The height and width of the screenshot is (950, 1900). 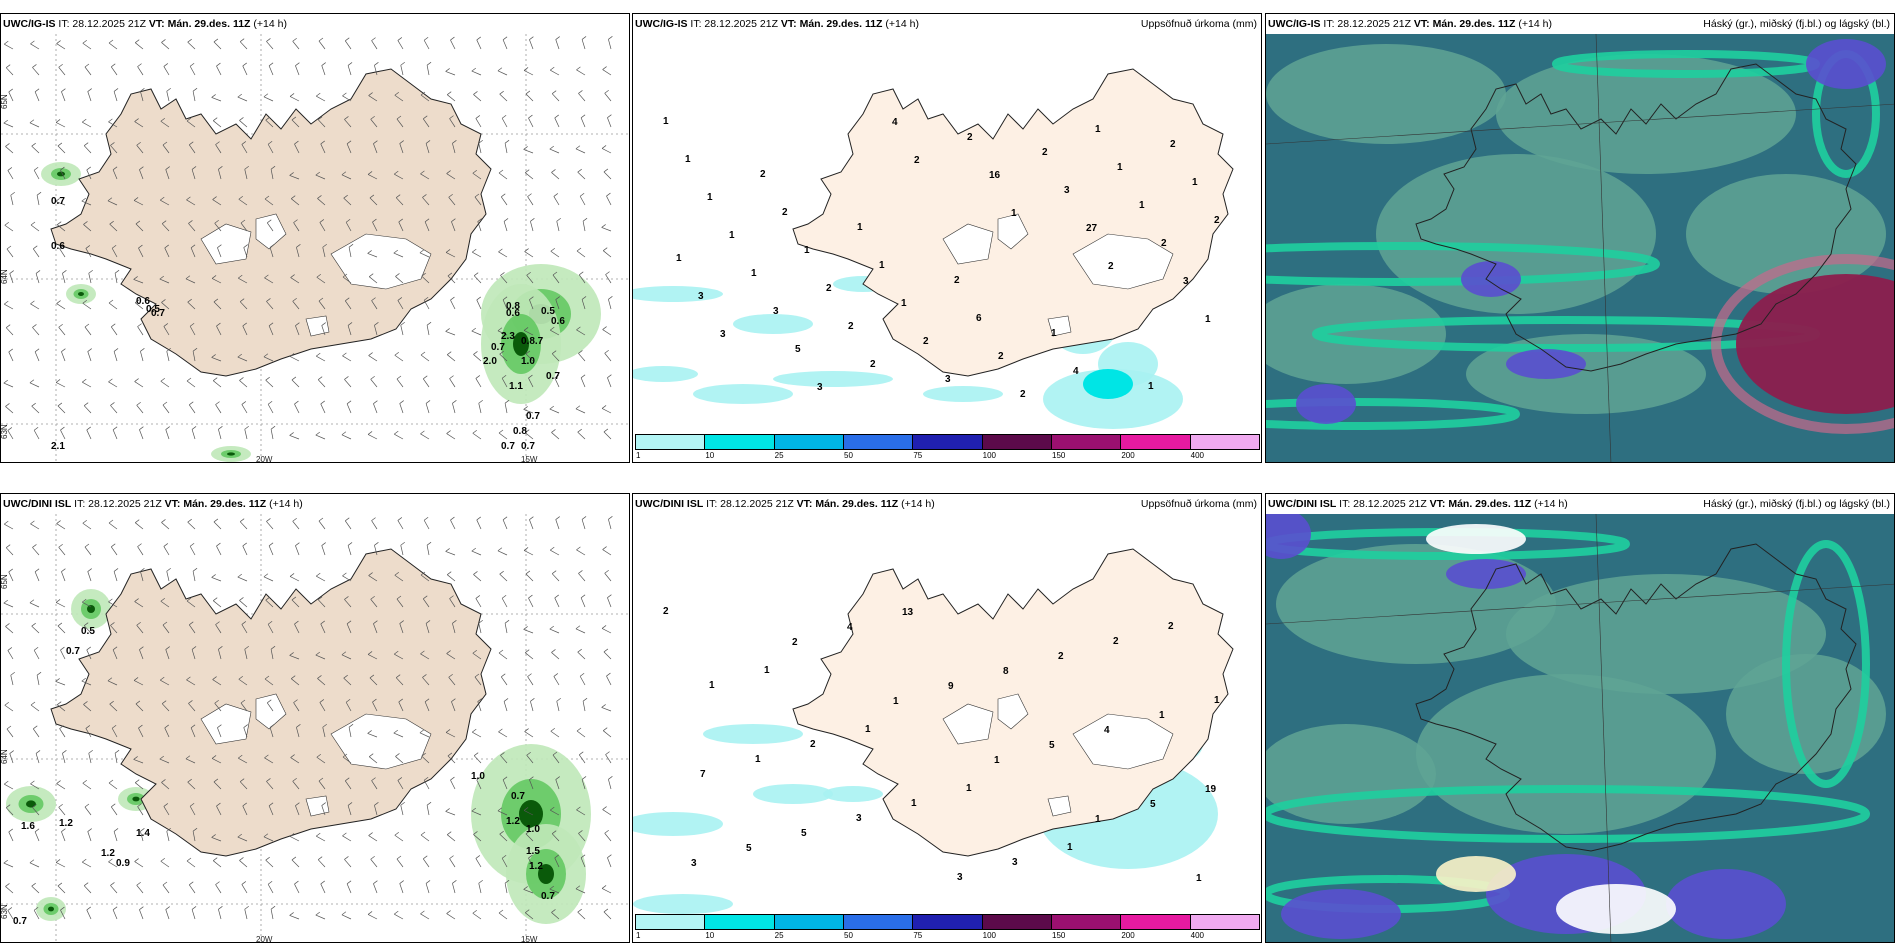 I want to click on model-name: UWC/IG-IS, so click(x=661, y=24).